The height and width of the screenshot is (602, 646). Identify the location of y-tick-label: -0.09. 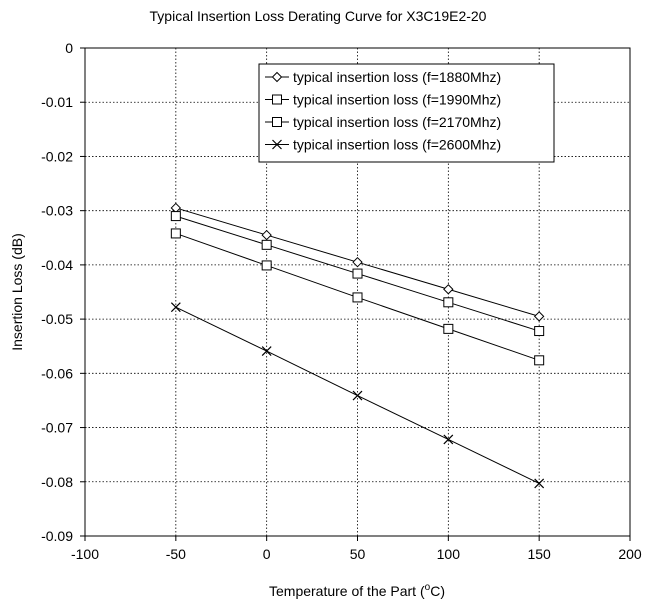
(57, 536).